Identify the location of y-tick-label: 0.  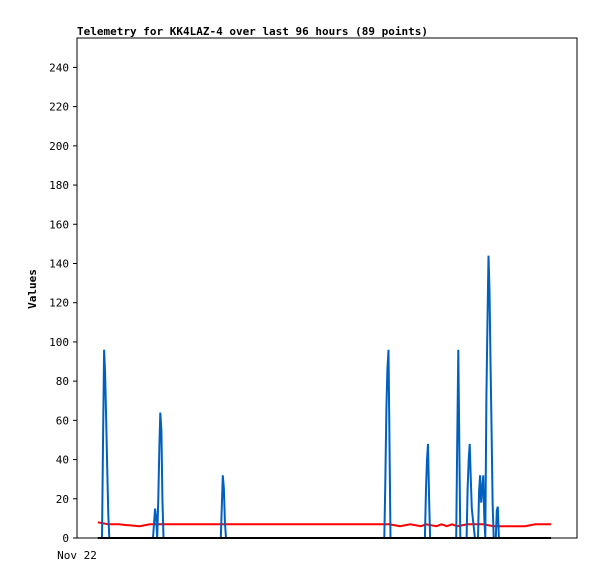
(65, 538).